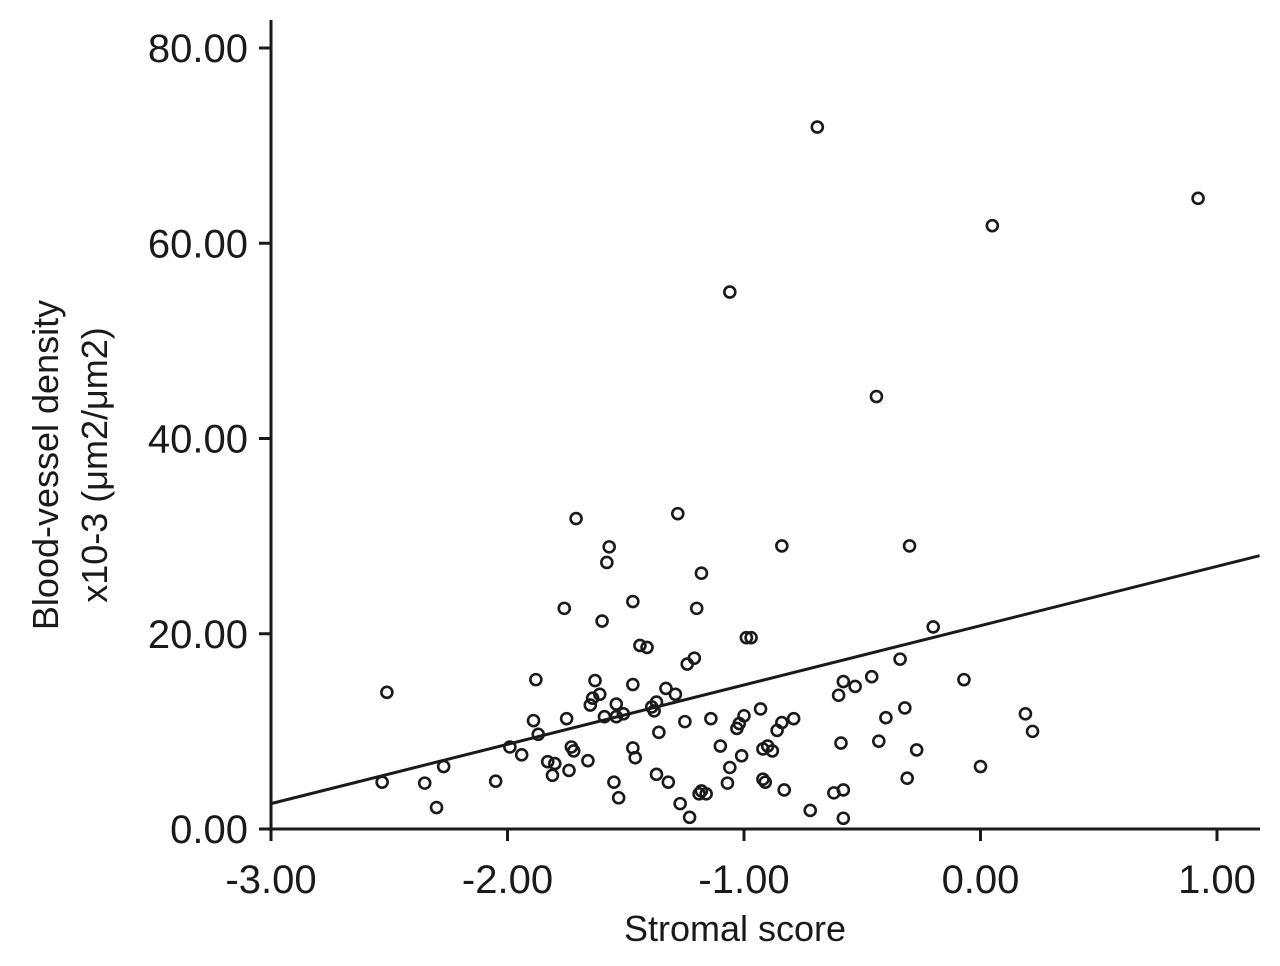 This screenshot has height=966, width=1280. What do you see at coordinates (198, 49) in the screenshot?
I see `y-tick-label: 80.00` at bounding box center [198, 49].